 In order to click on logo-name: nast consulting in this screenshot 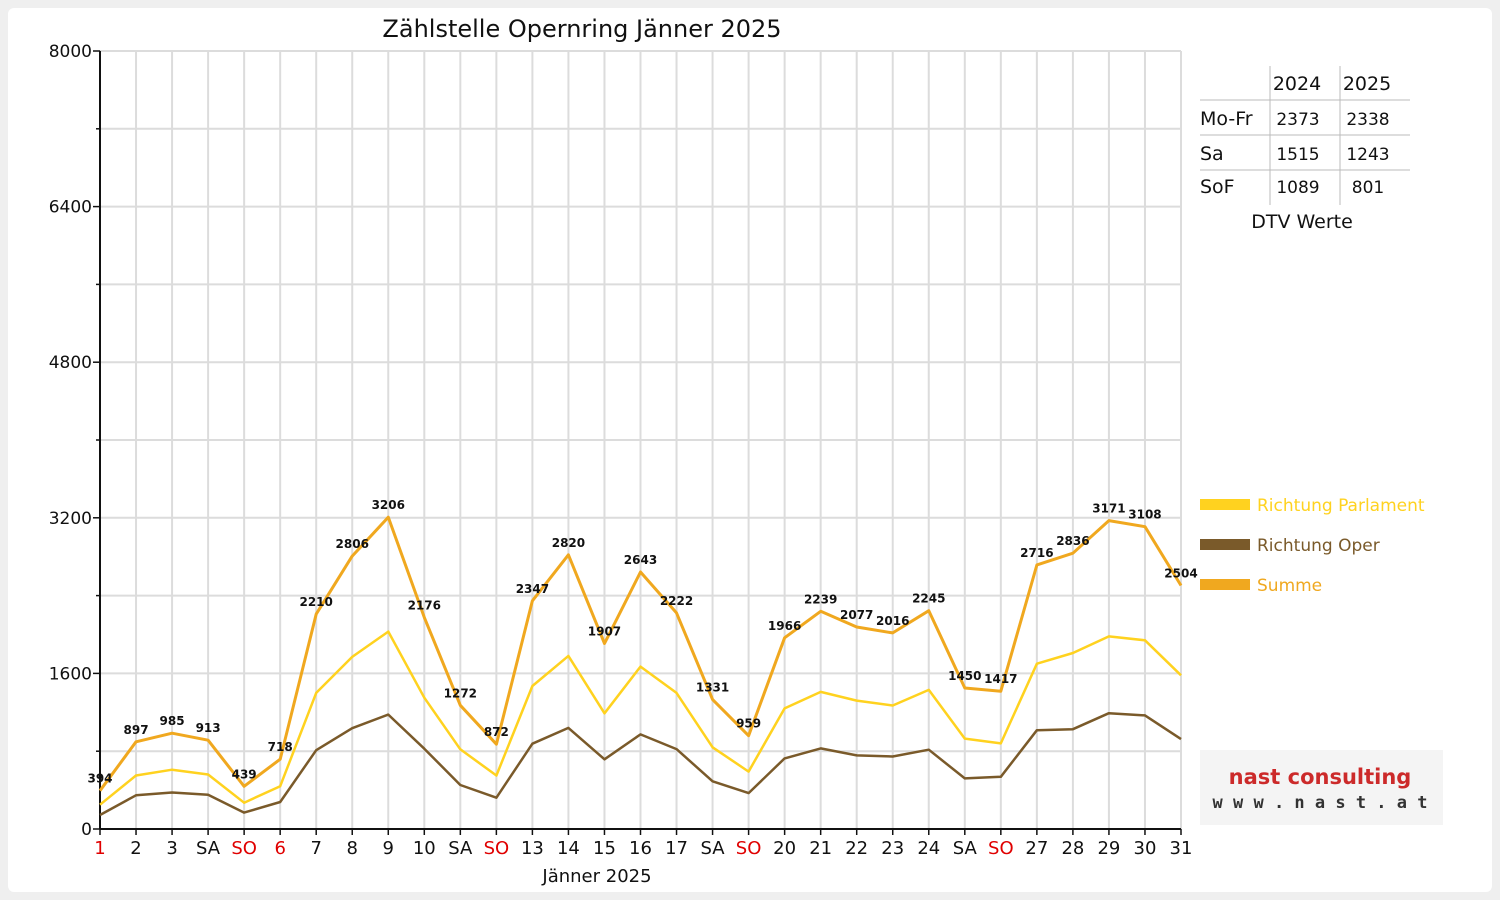, I will do `click(1320, 777)`.